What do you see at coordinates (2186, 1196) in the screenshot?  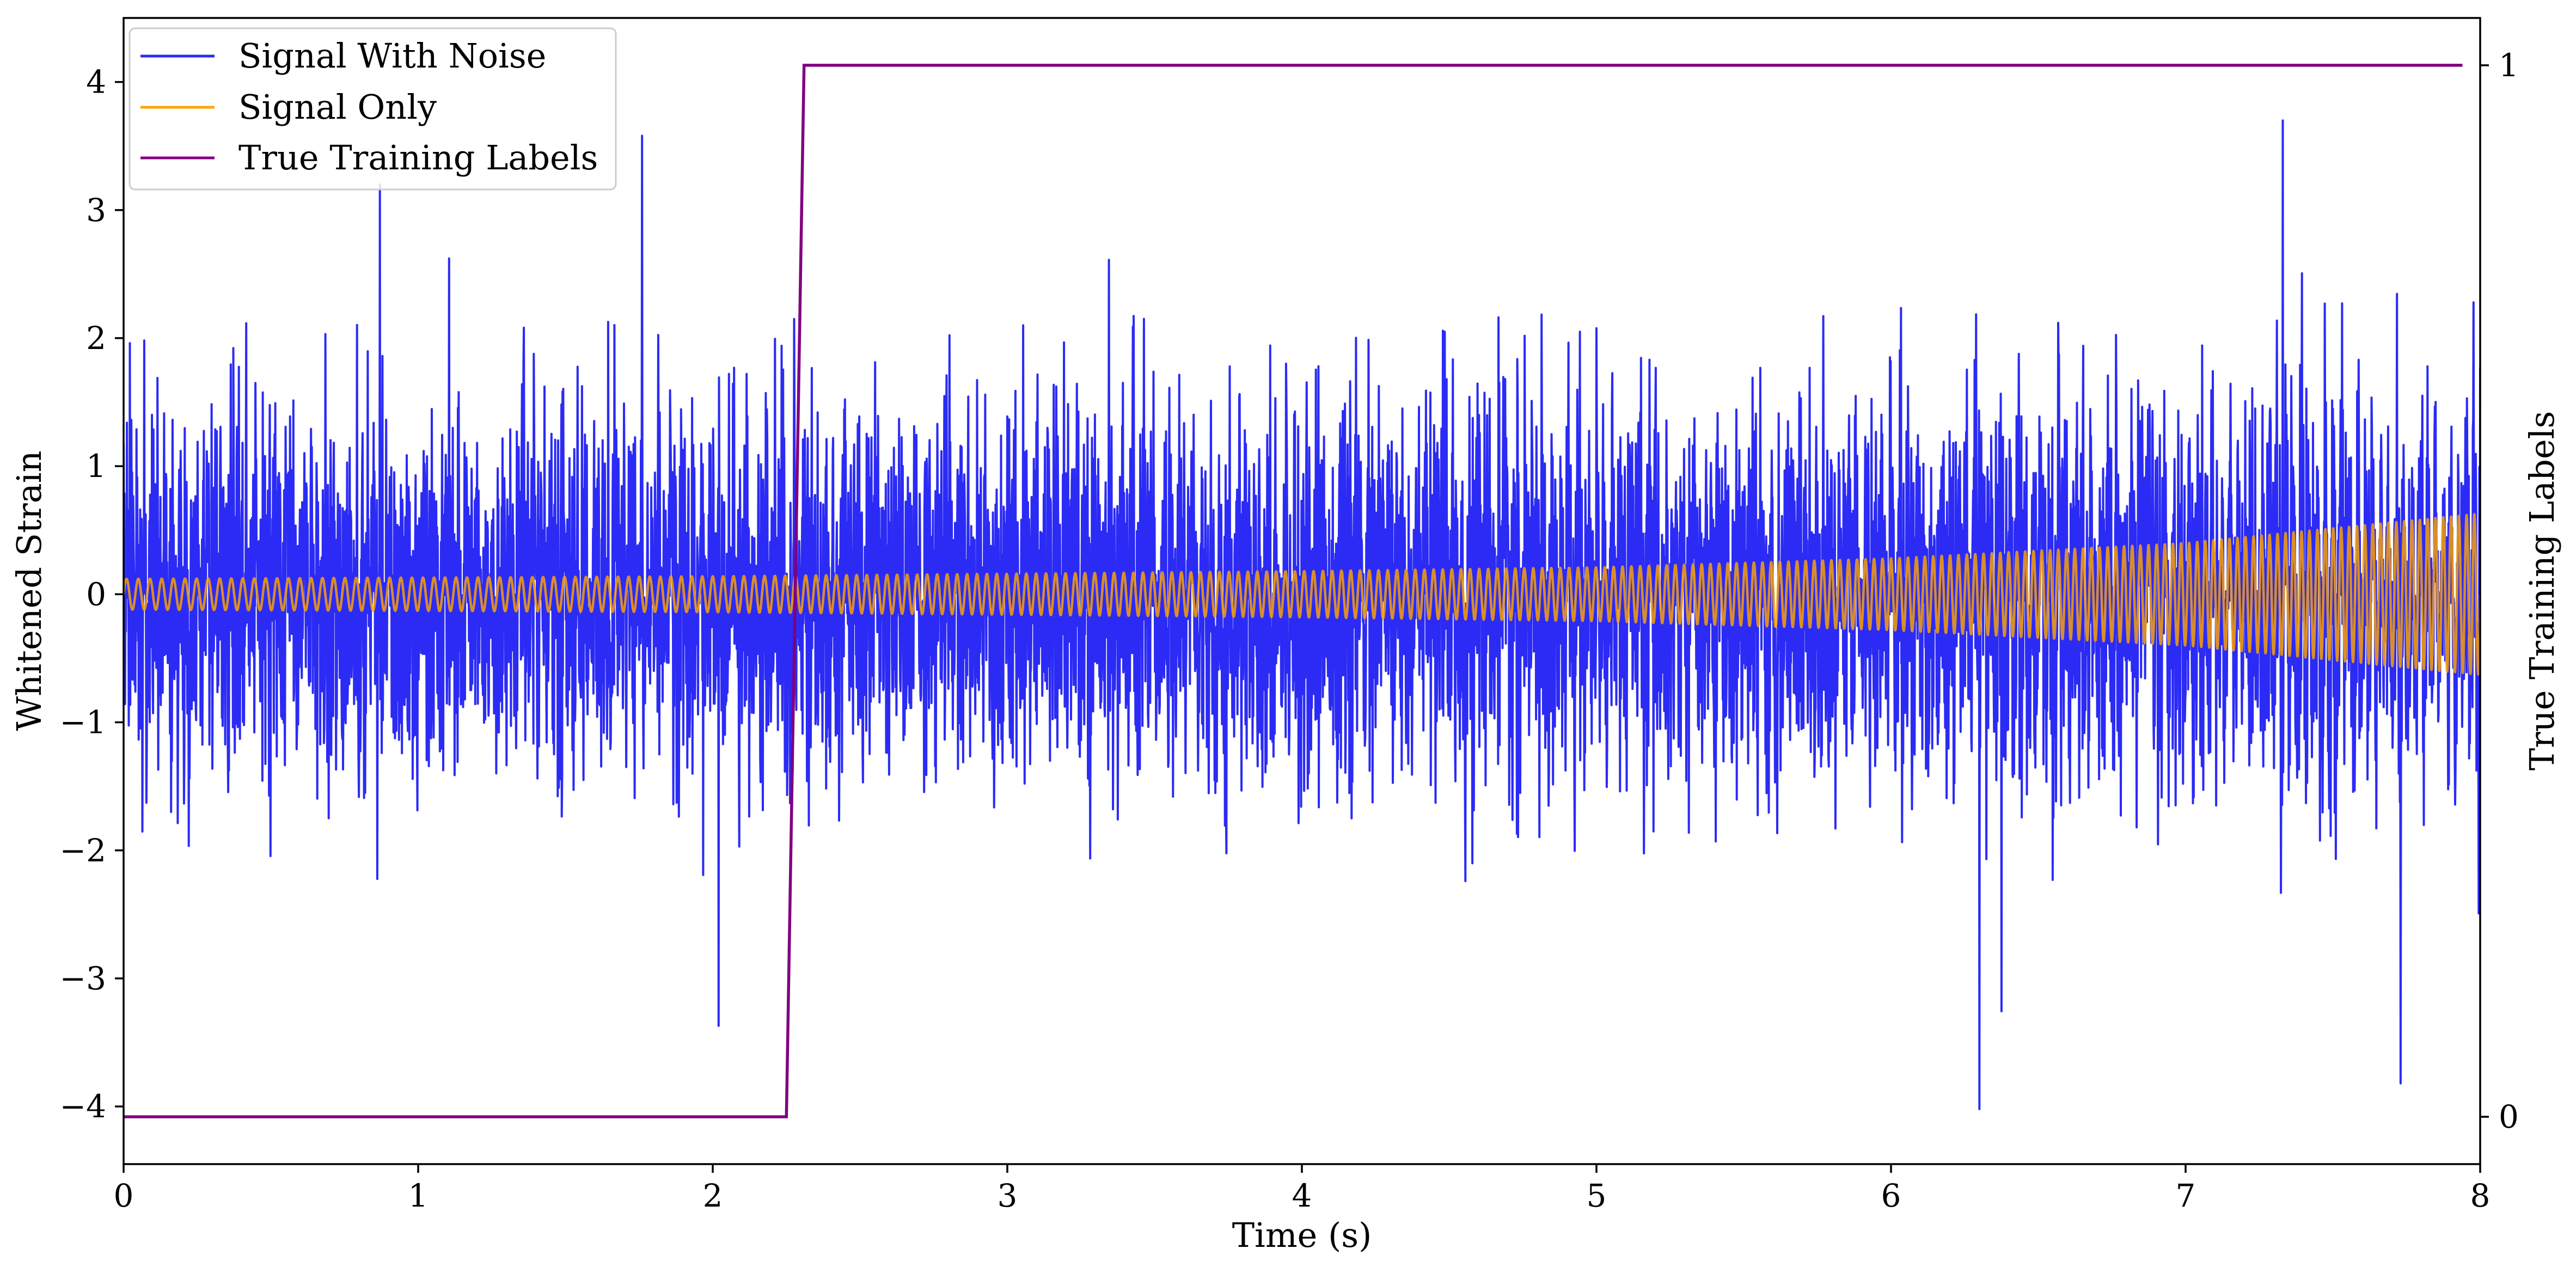 I see `x-tick-label: 7` at bounding box center [2186, 1196].